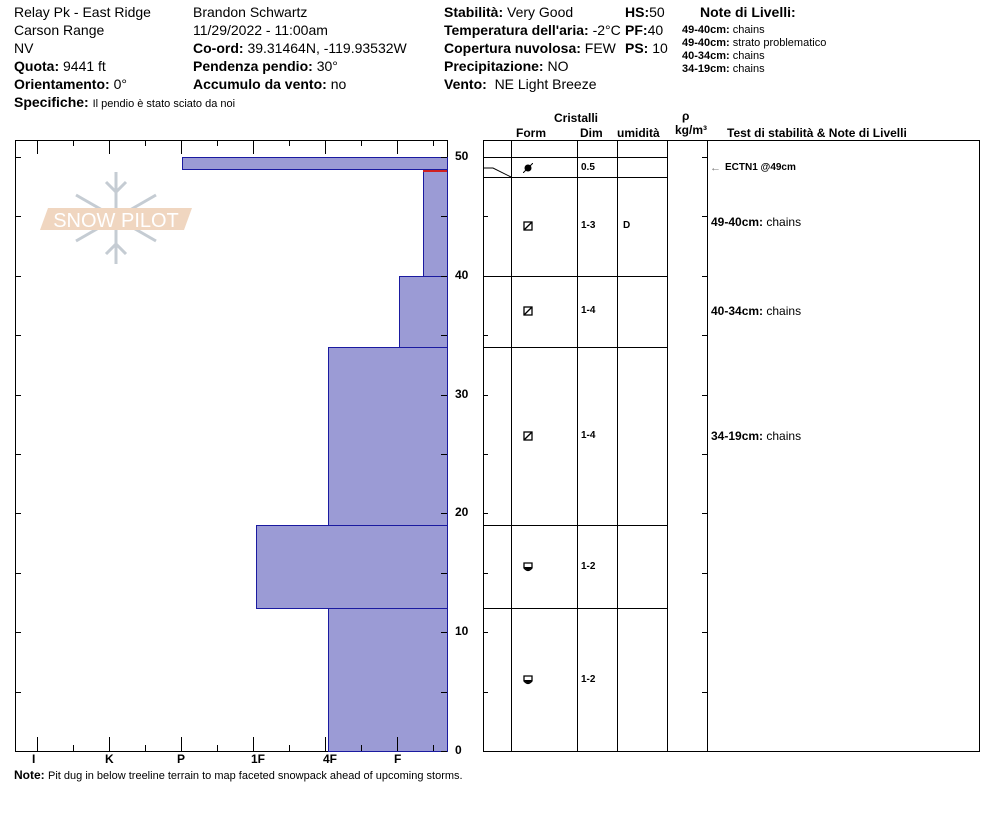 The image size is (994, 840). I want to click on problem-layer-marker, so click(435, 170).